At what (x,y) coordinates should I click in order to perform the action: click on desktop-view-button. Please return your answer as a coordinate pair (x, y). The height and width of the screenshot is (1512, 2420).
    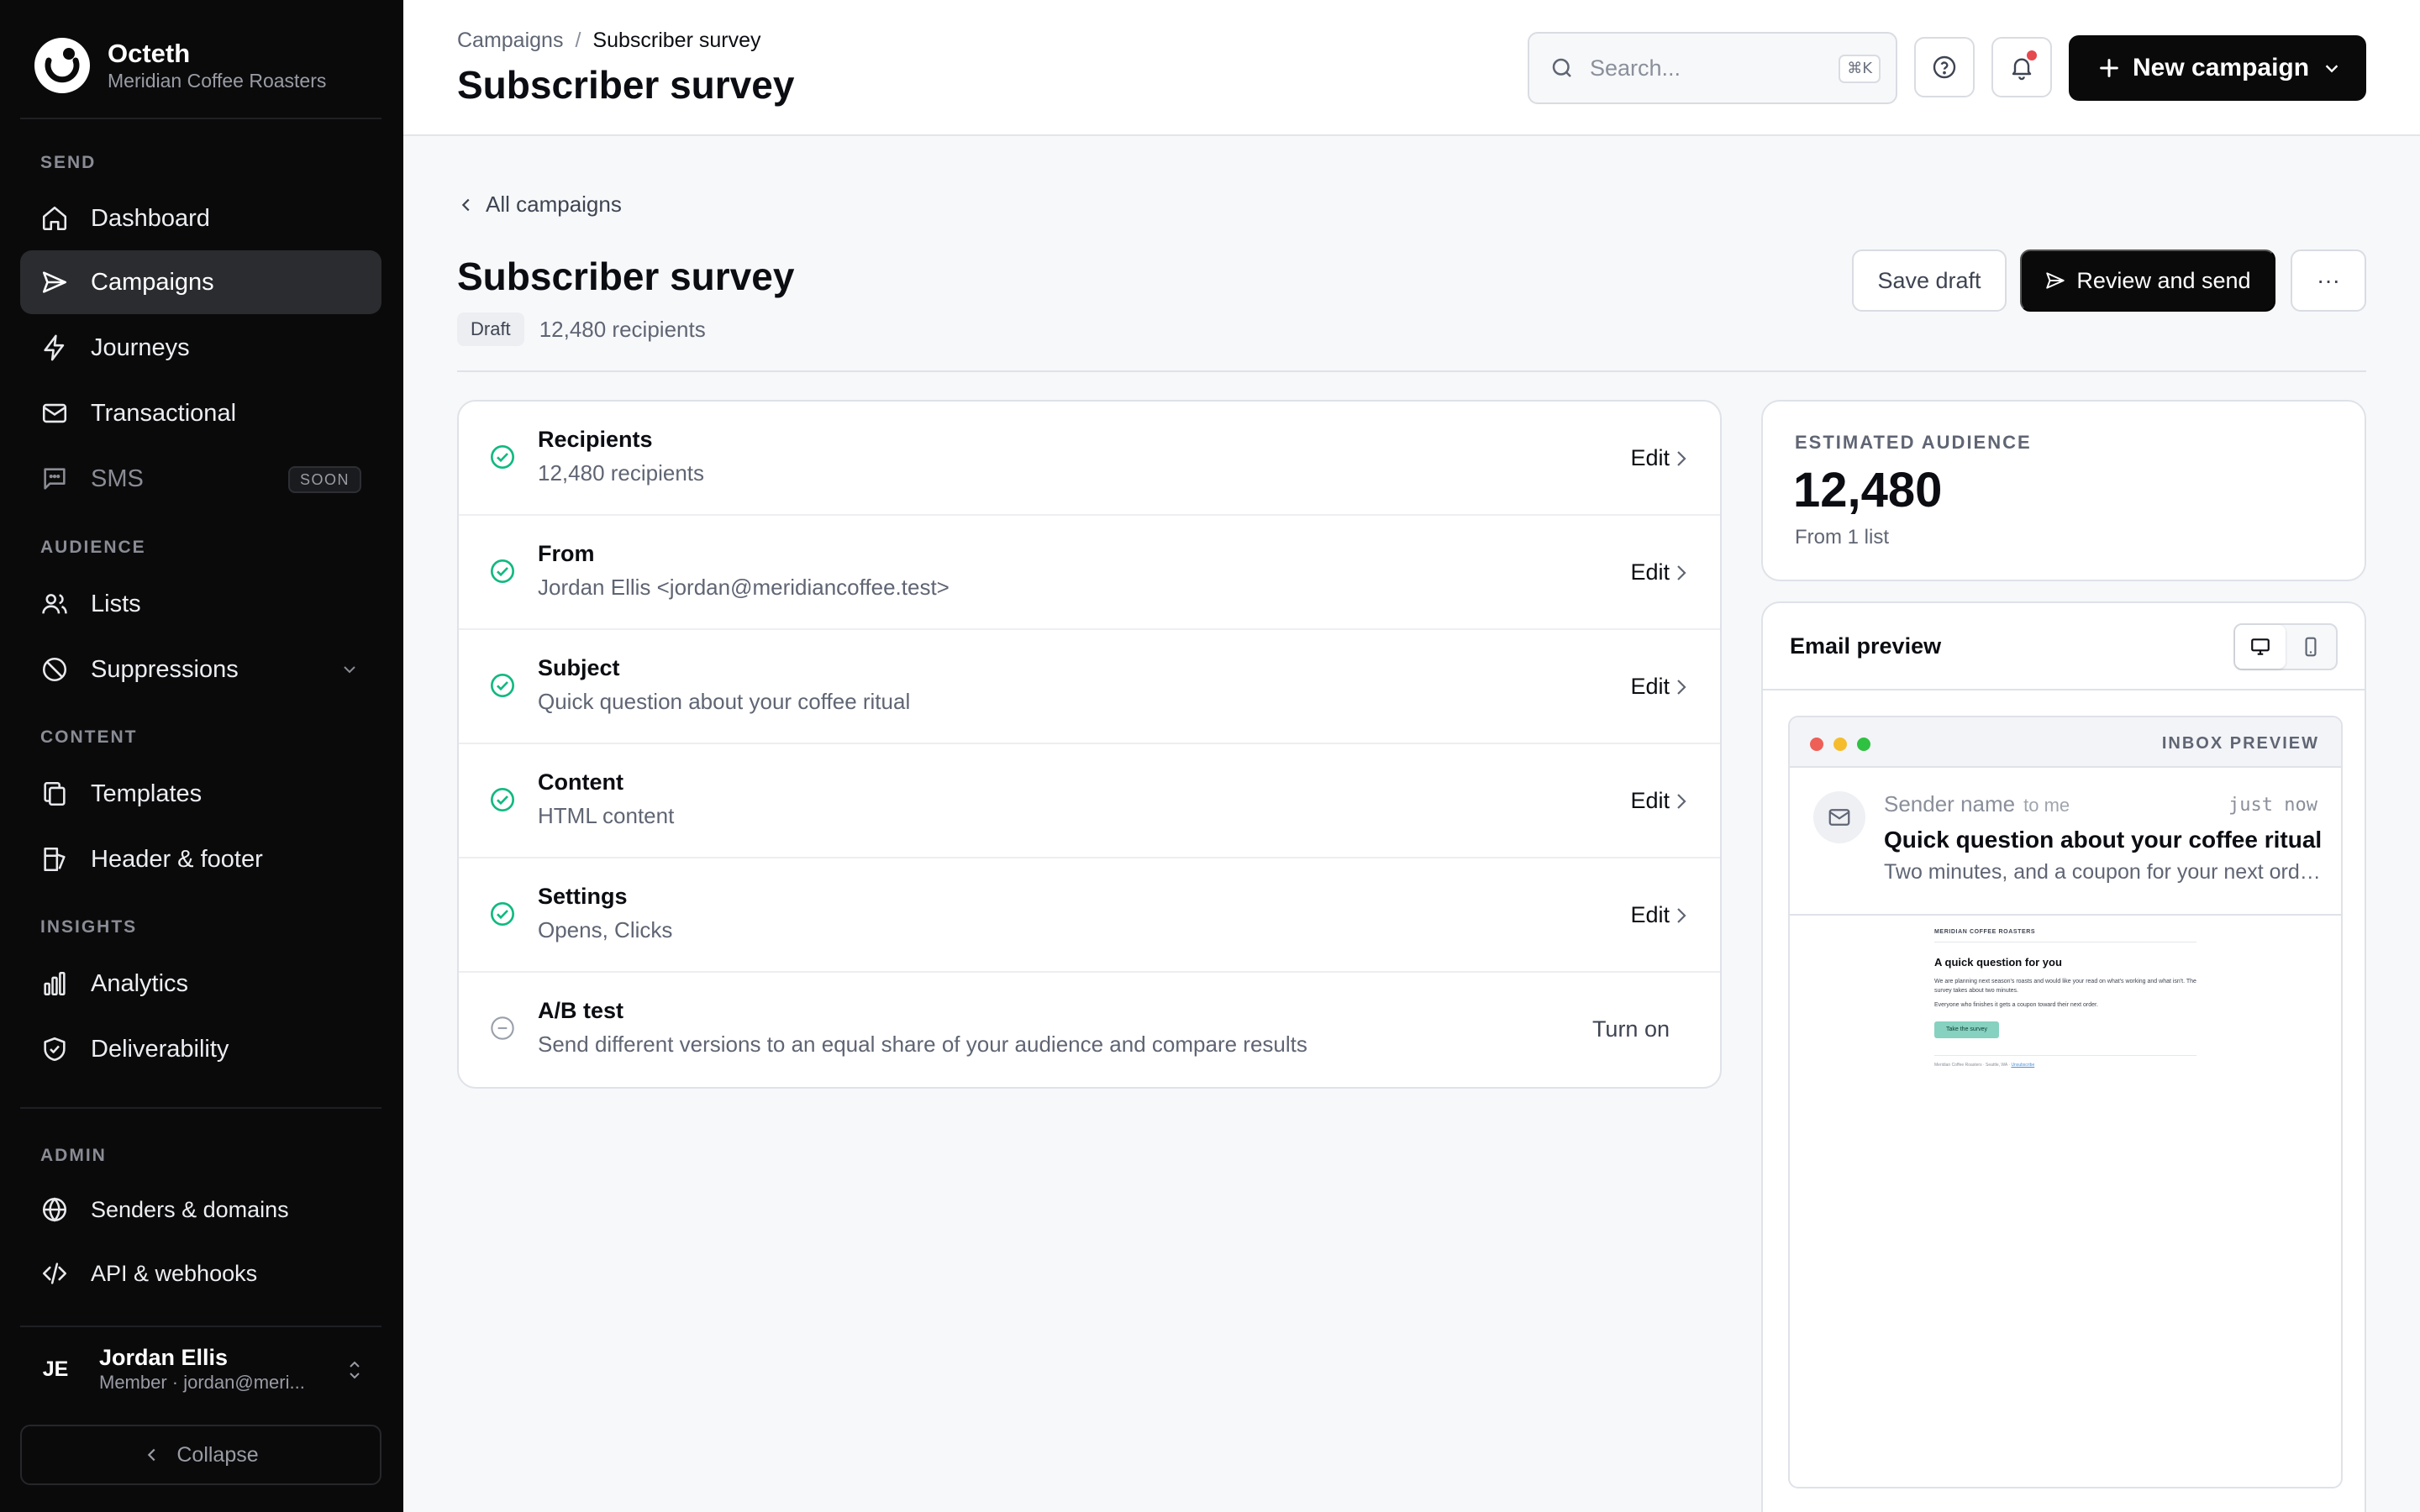
    Looking at the image, I should click on (2261, 647).